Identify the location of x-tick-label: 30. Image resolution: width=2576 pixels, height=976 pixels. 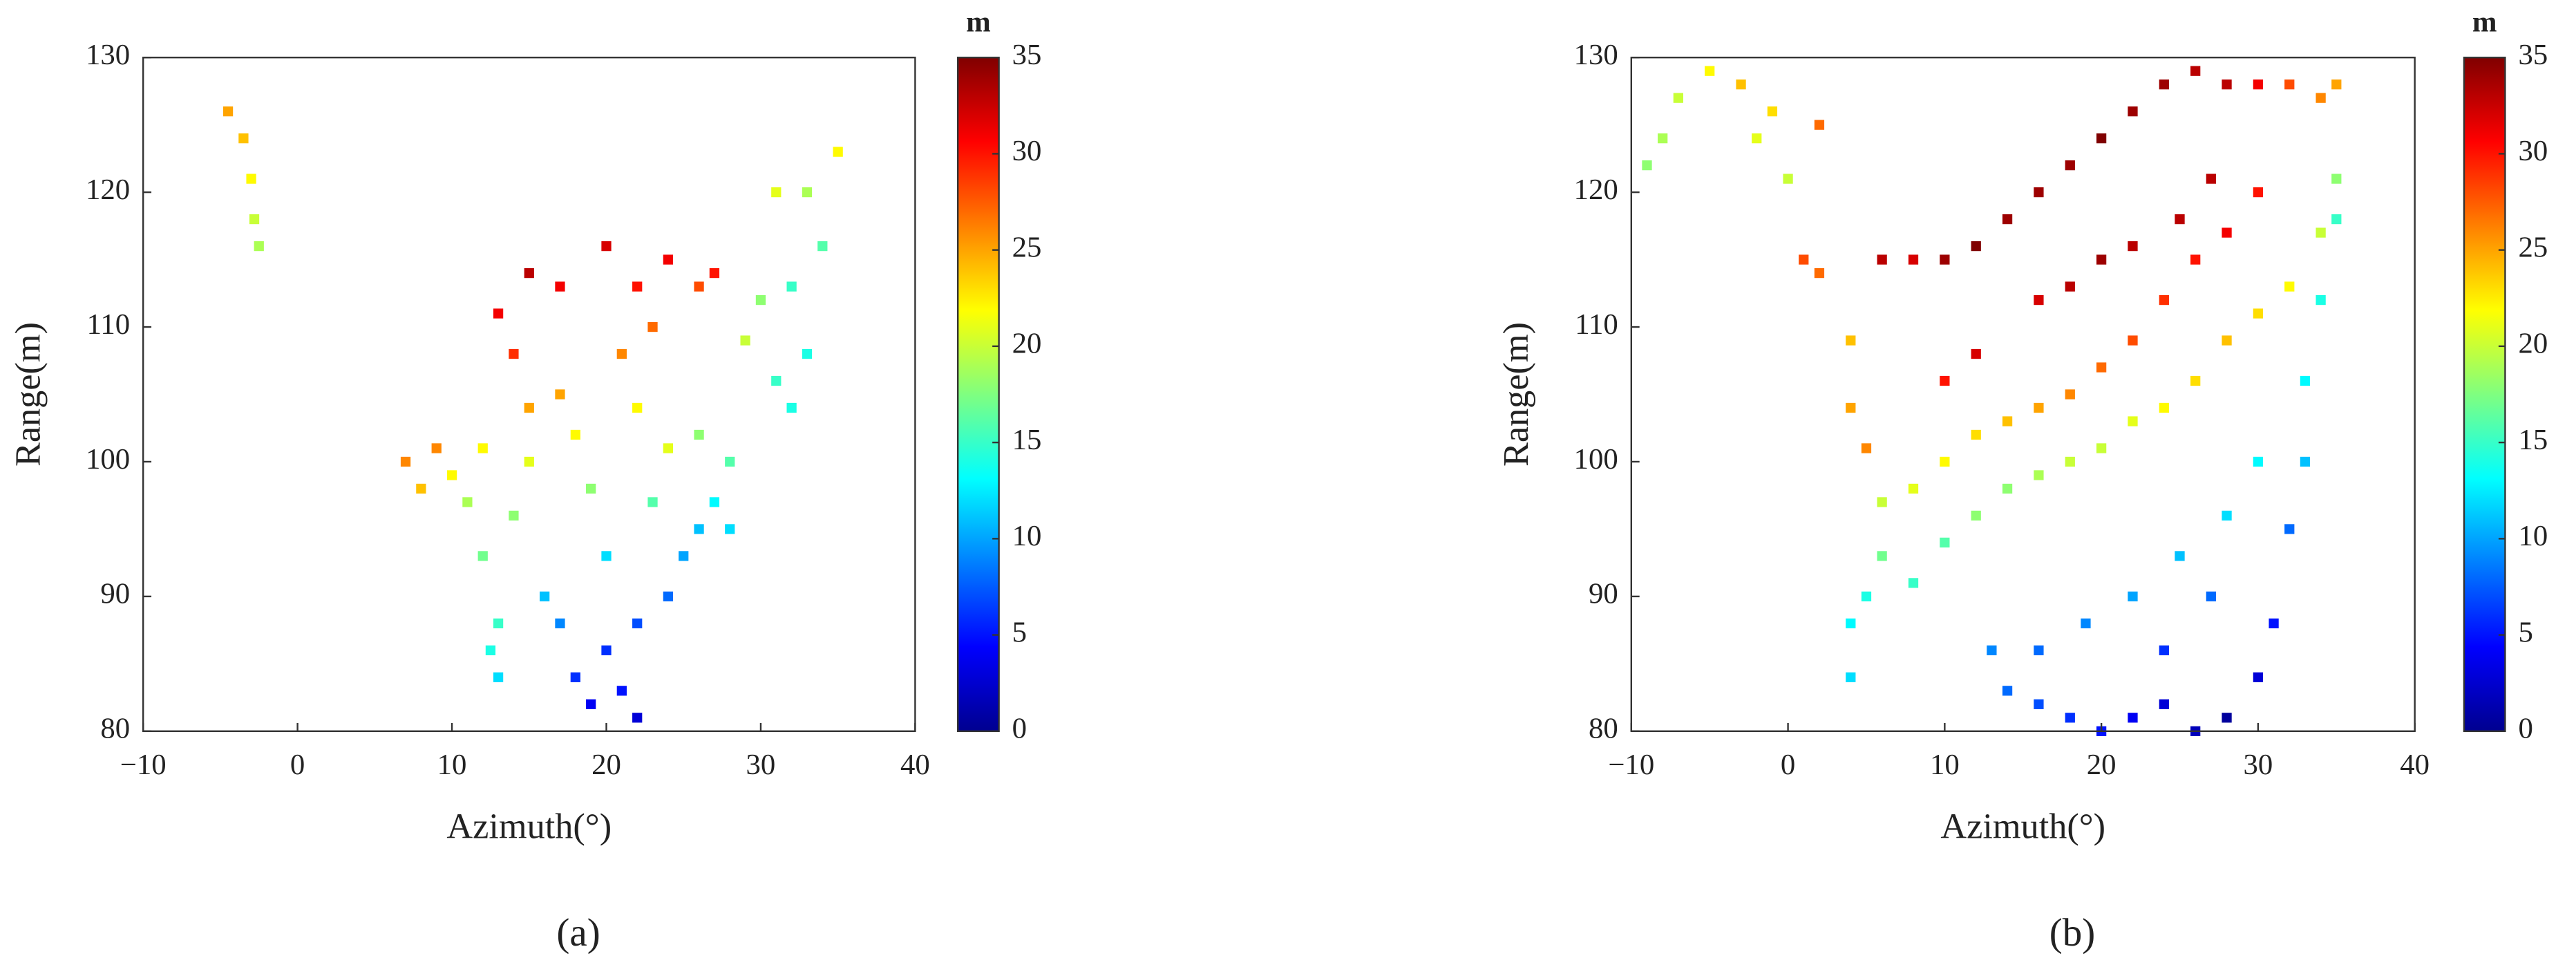
(761, 765).